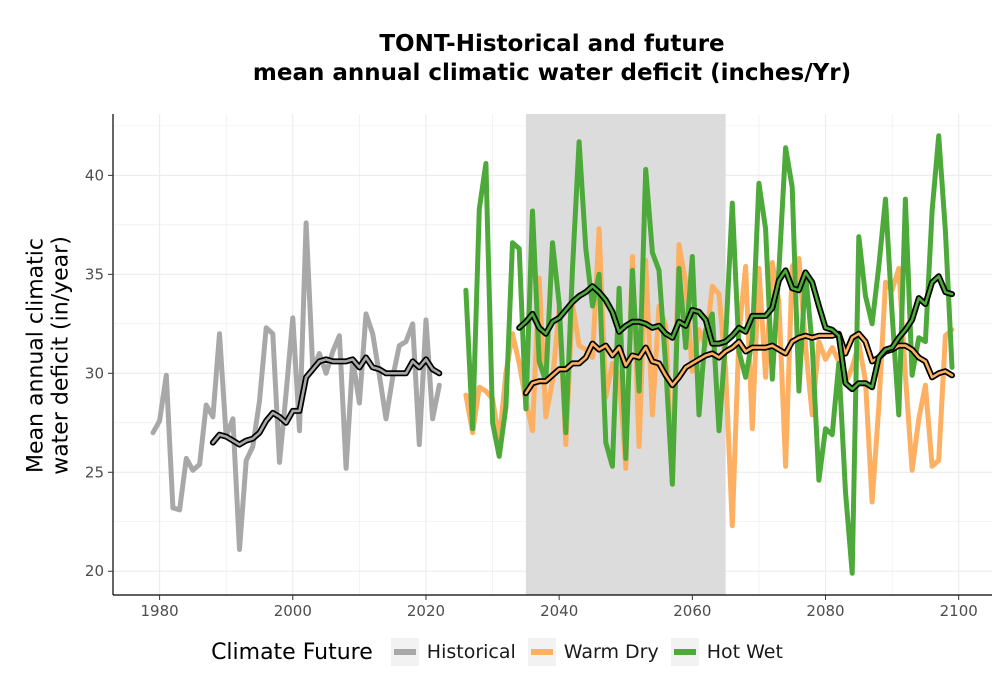  Describe the element at coordinates (94, 373) in the screenshot. I see `y-tick-label: 30` at that location.